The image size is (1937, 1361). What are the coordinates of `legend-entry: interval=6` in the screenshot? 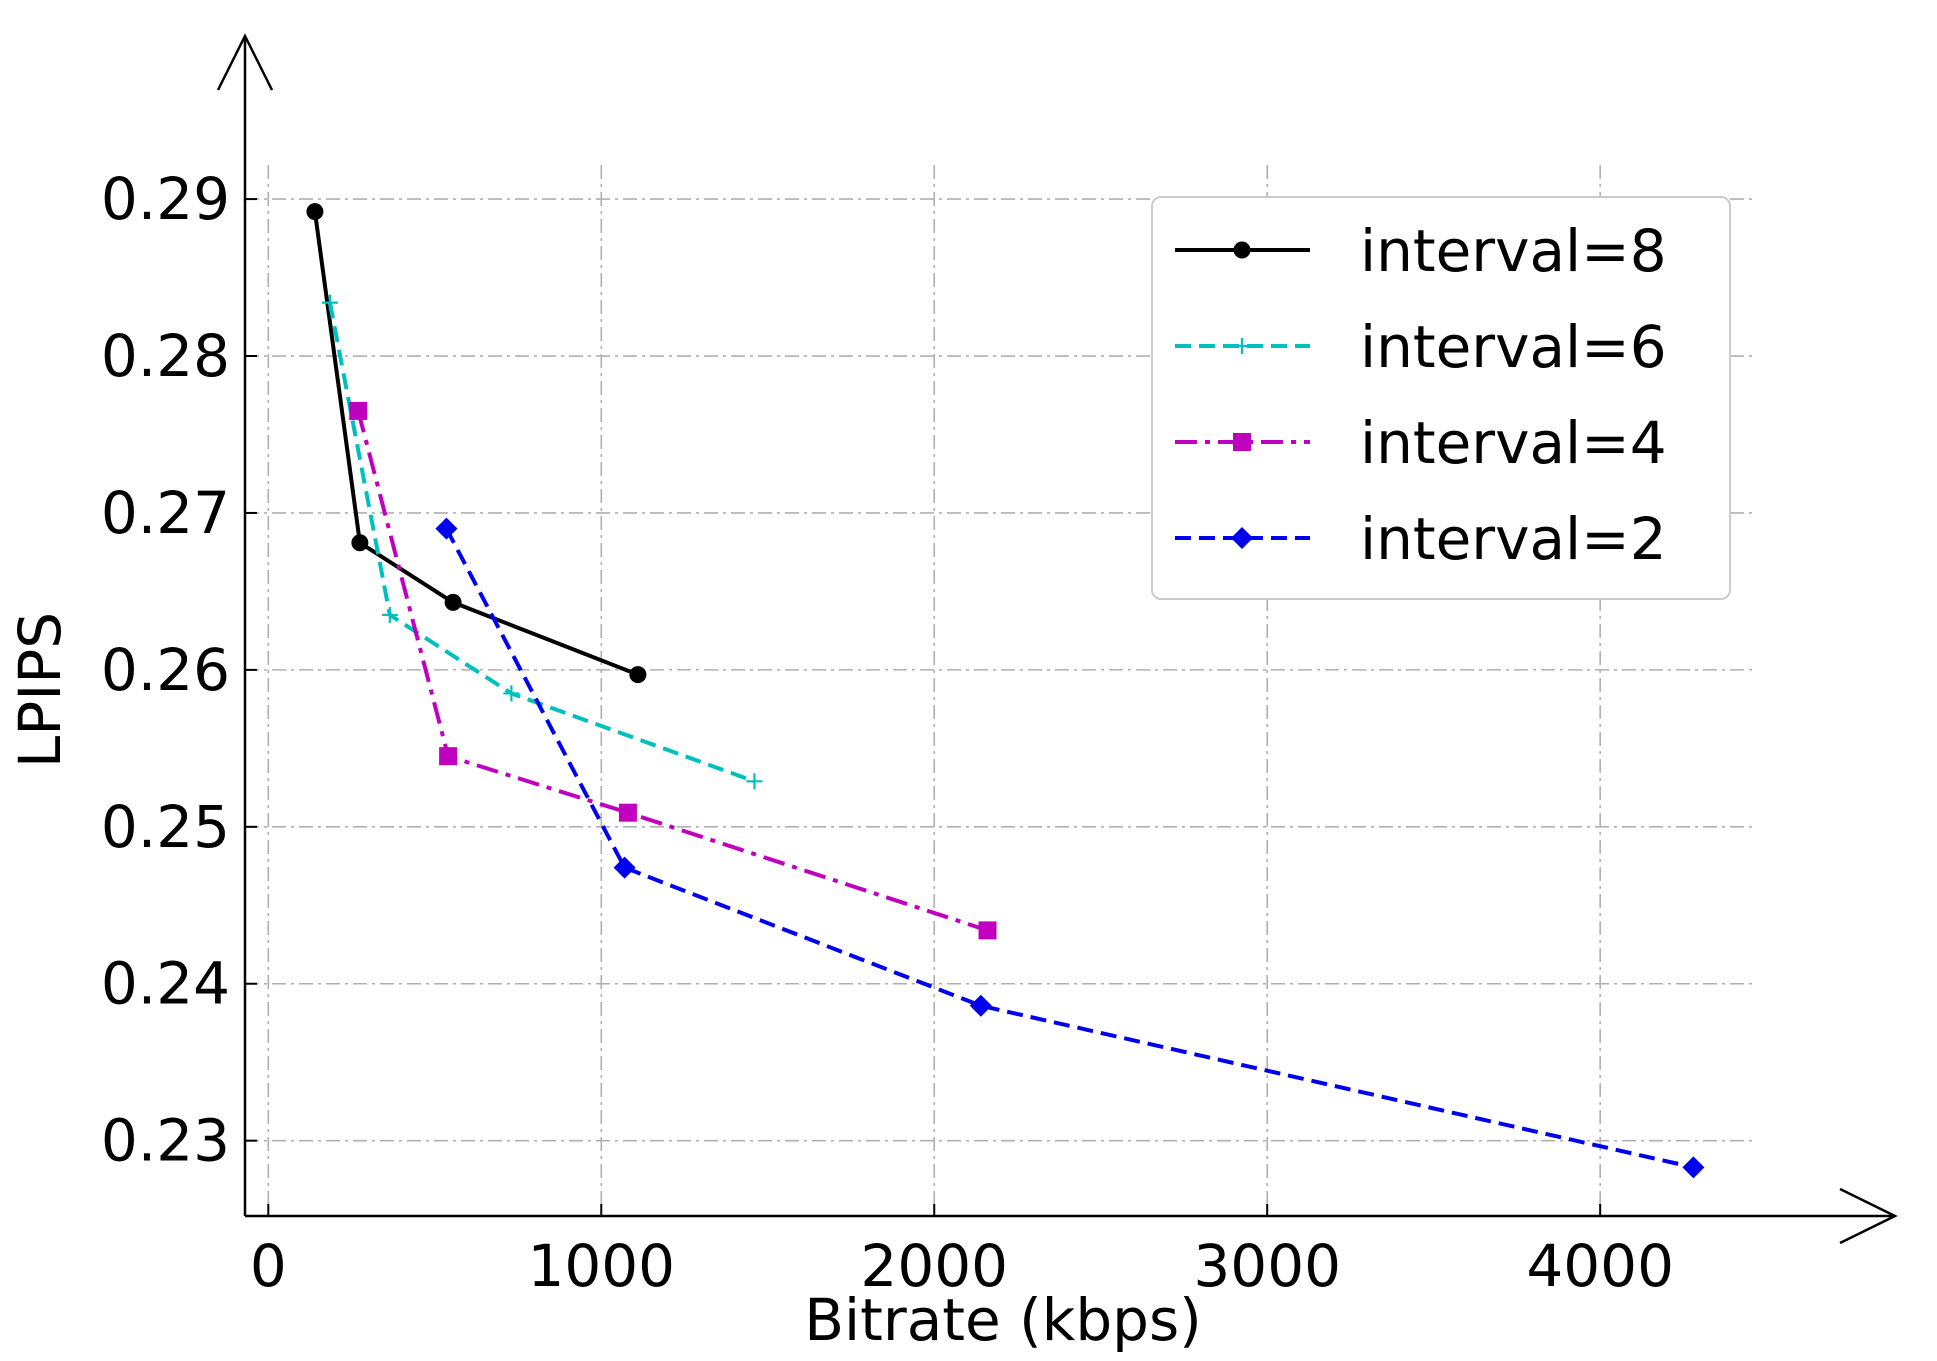 It's located at (1421, 347).